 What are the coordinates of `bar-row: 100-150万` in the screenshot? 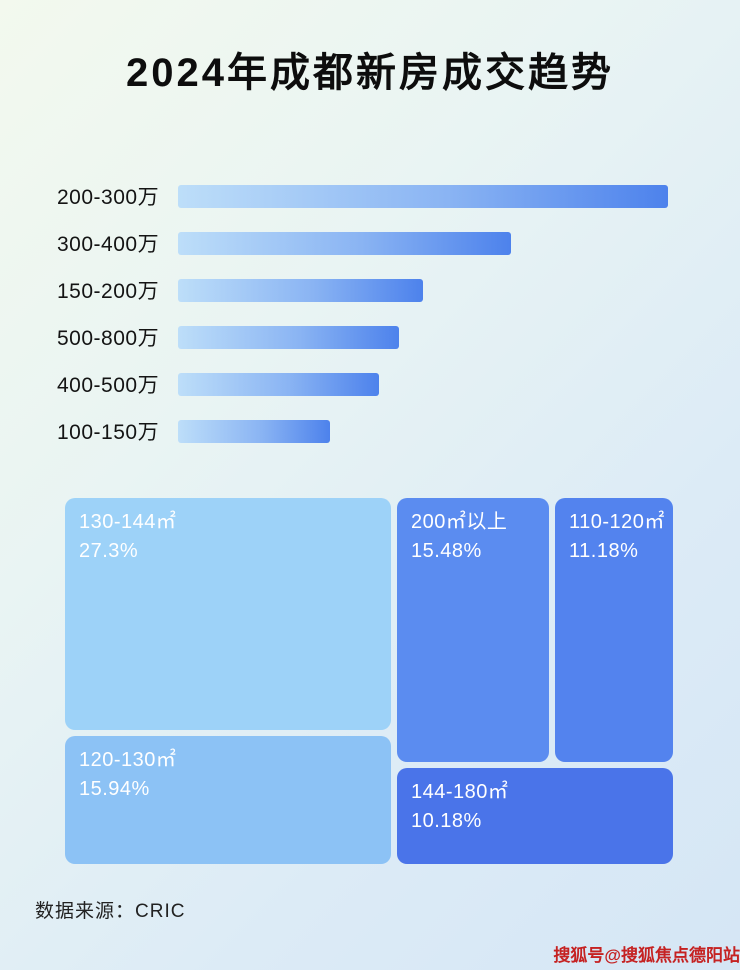 It's located at (362, 431).